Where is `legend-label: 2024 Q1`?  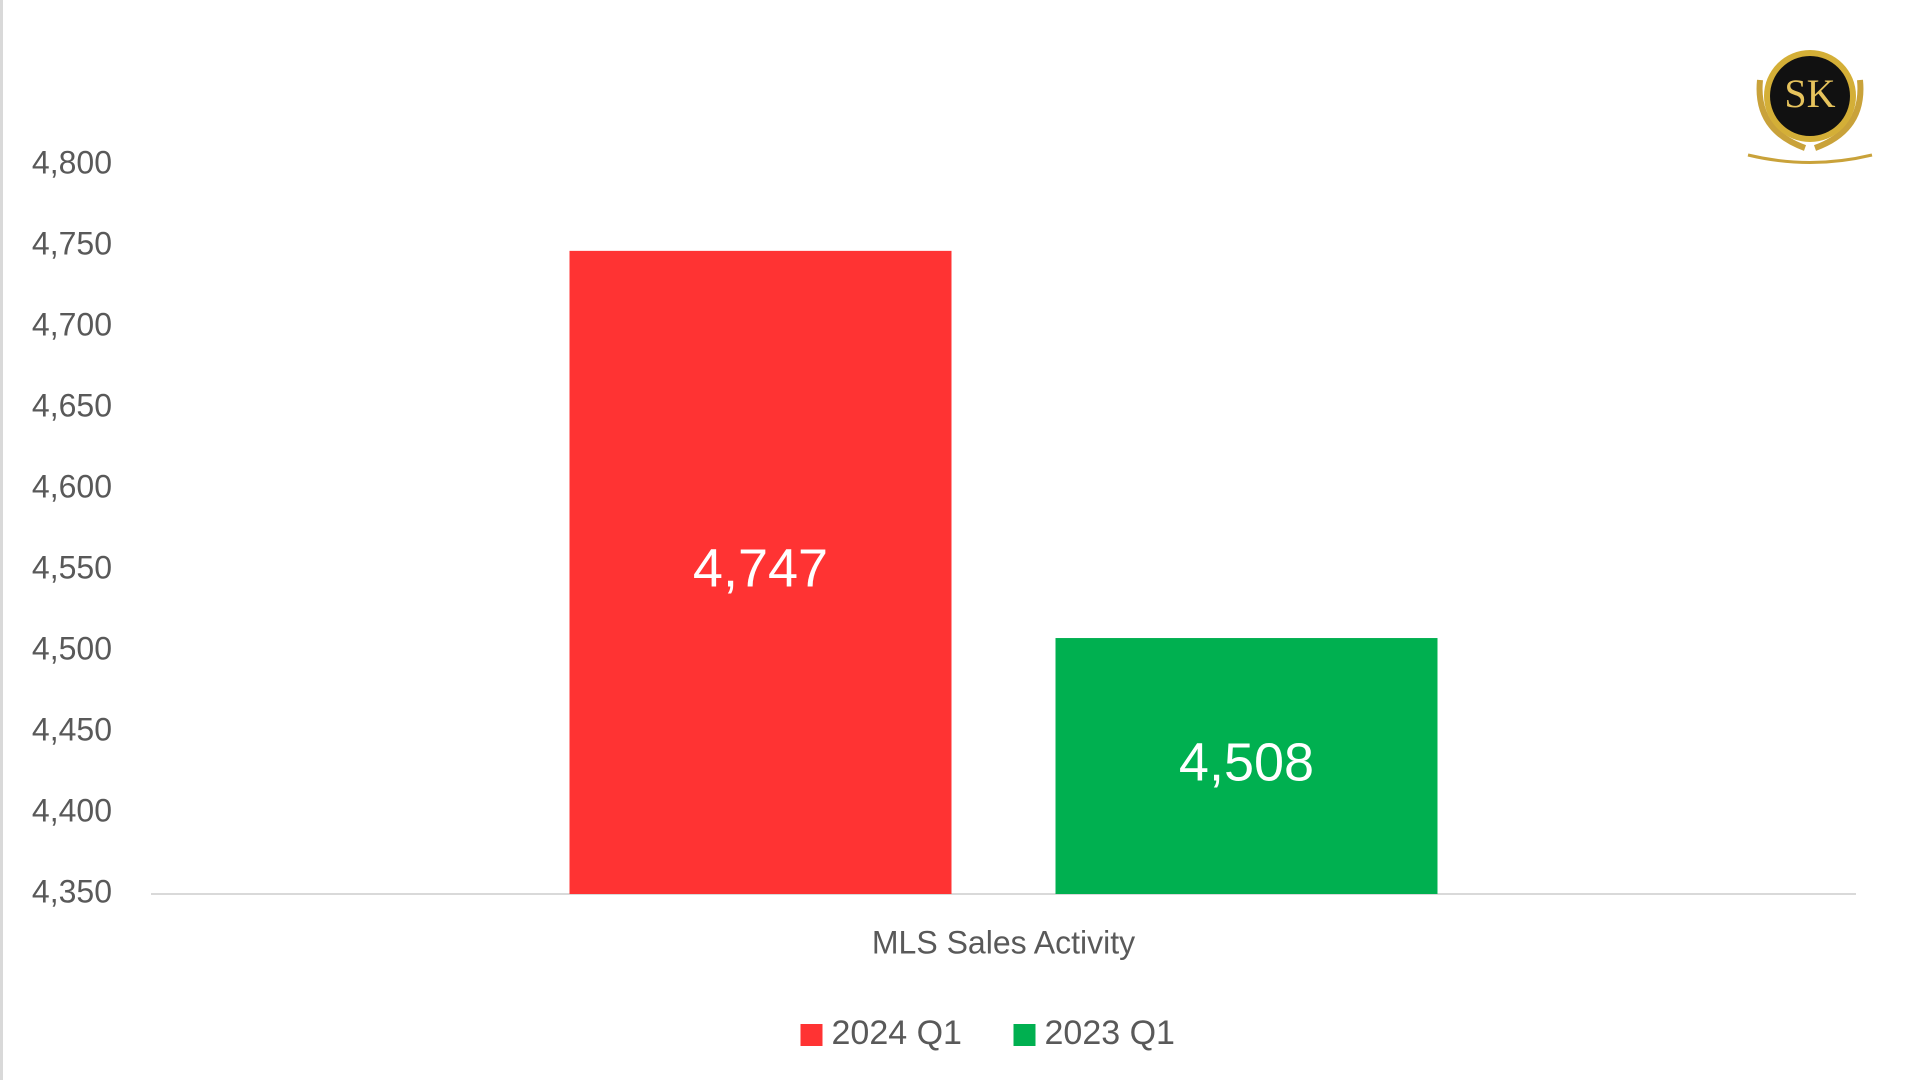 legend-label: 2024 Q1 is located at coordinates (897, 1033).